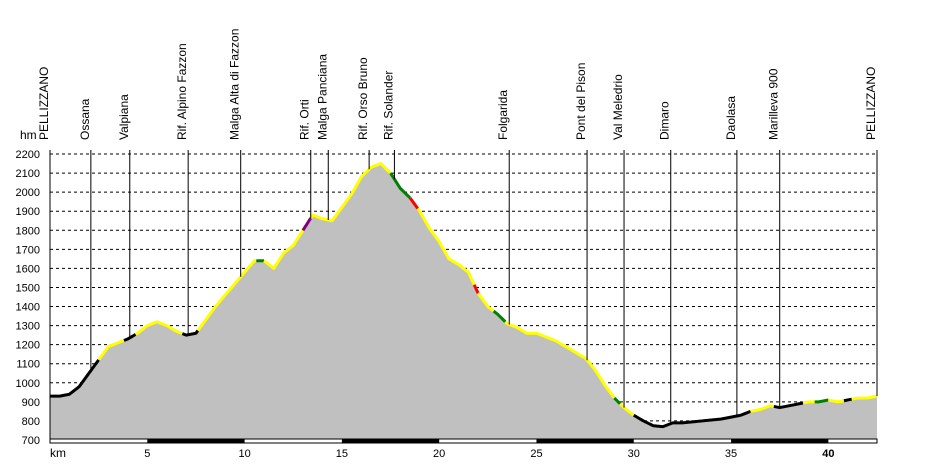 Image resolution: width=927 pixels, height=466 pixels. I want to click on y-tick-label: 2200, so click(28, 155).